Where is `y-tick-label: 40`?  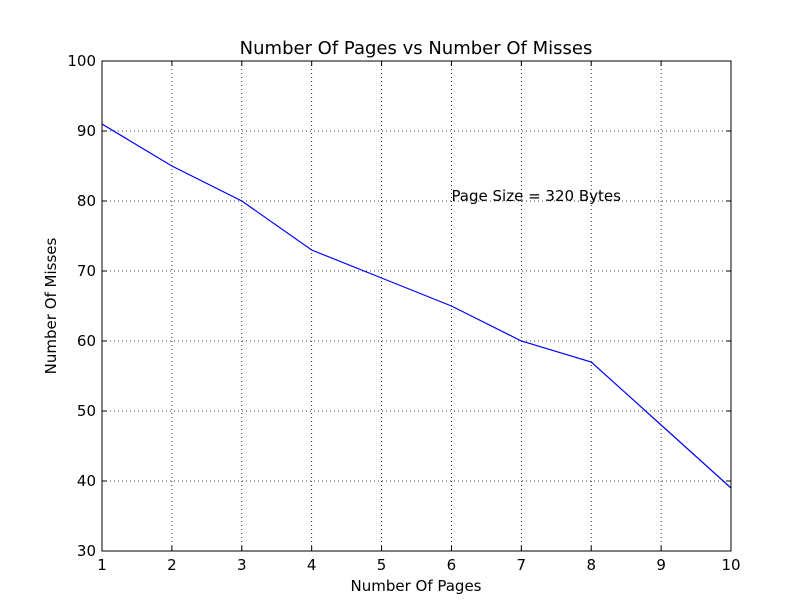 y-tick-label: 40 is located at coordinates (86, 481).